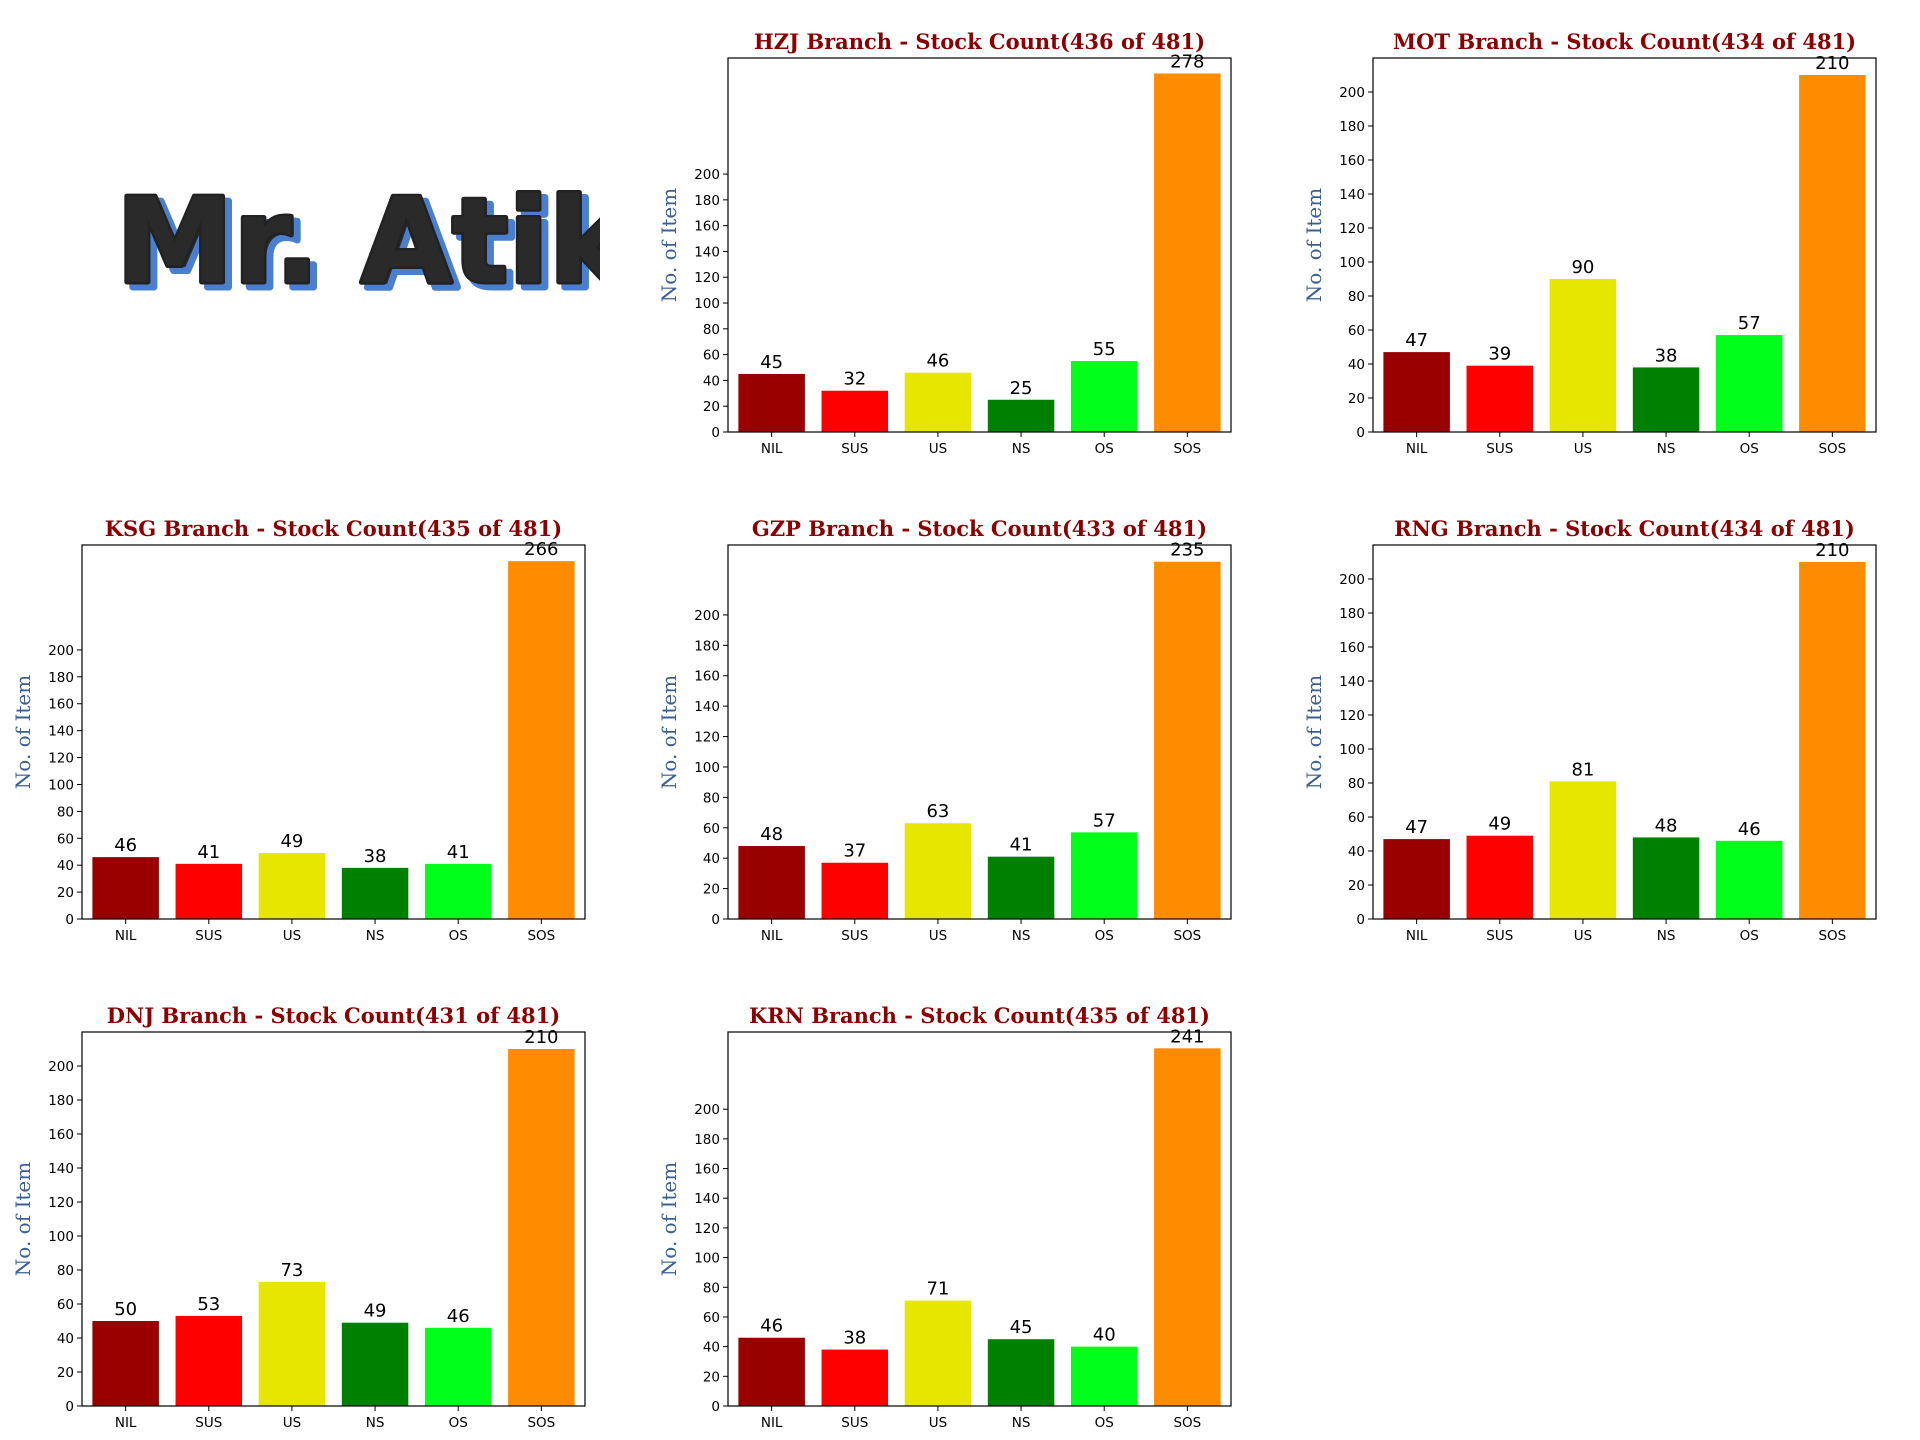 The height and width of the screenshot is (1440, 1920). What do you see at coordinates (854, 851) in the screenshot?
I see `bar-value-label: 37` at bounding box center [854, 851].